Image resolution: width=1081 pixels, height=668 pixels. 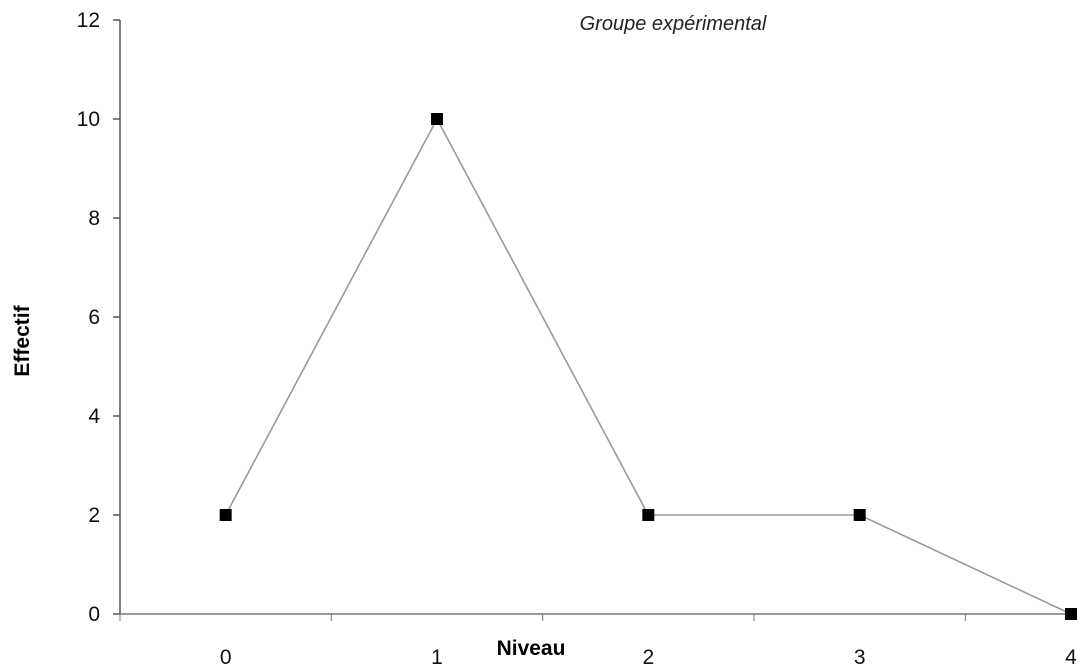 What do you see at coordinates (648, 657) in the screenshot?
I see `x-tick-label: 2` at bounding box center [648, 657].